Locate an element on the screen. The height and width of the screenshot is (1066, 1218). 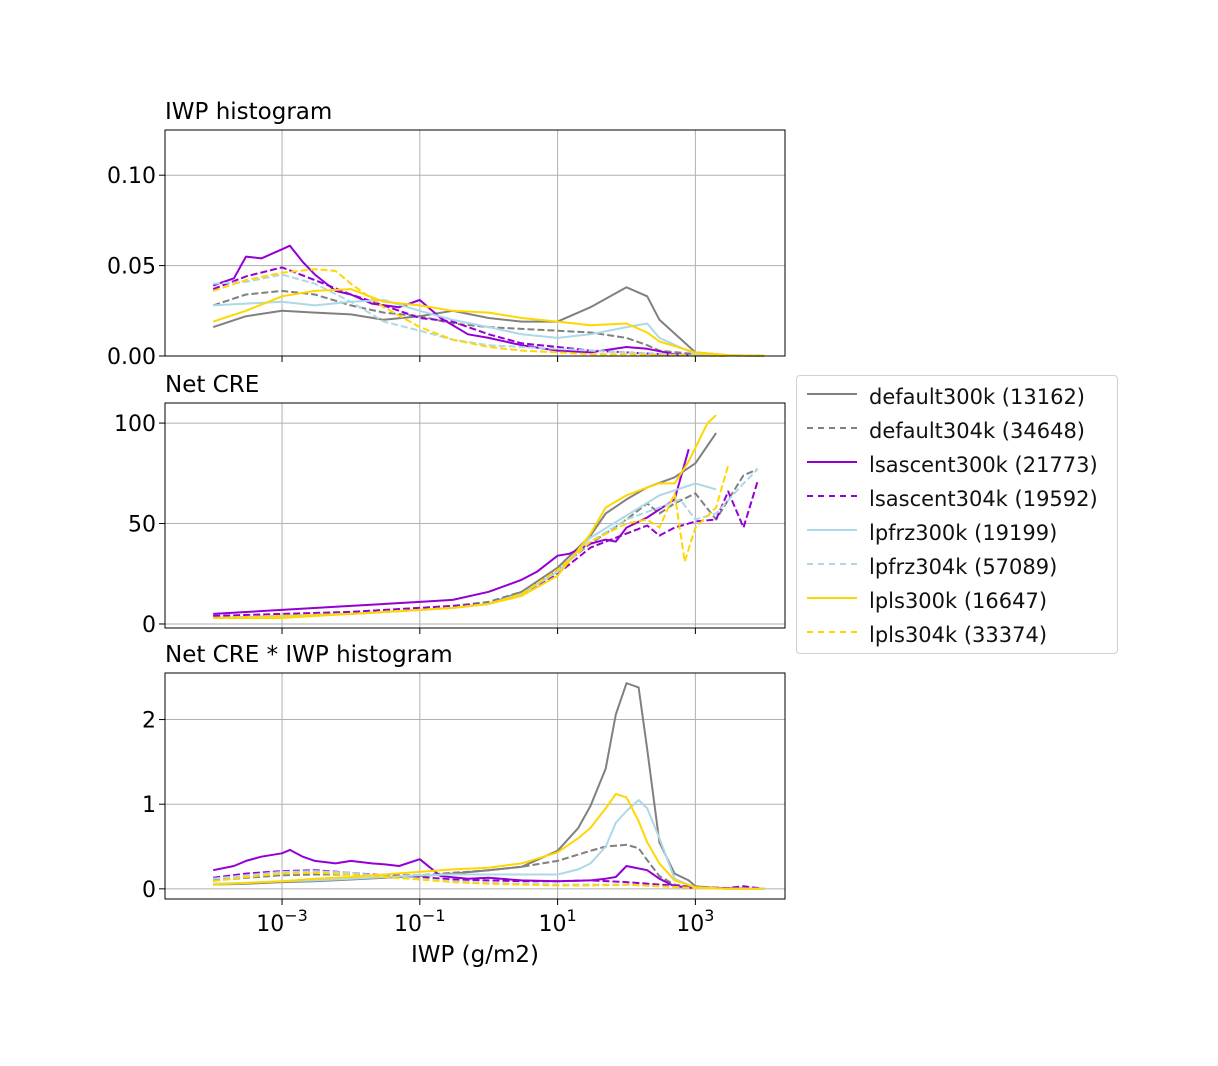
y-tick-label: 0.10 is located at coordinates (131, 176).